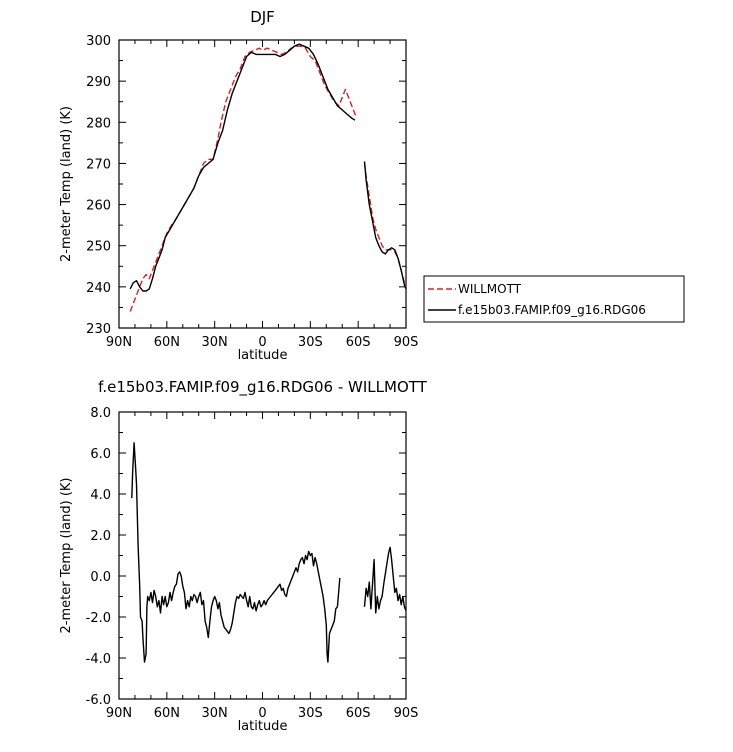 This screenshot has height=752, width=733. Describe the element at coordinates (262, 387) in the screenshot. I see `plot-title: f.e15b03.FAMIP.f09_g16.RDG06 - WILLMOTT` at that location.